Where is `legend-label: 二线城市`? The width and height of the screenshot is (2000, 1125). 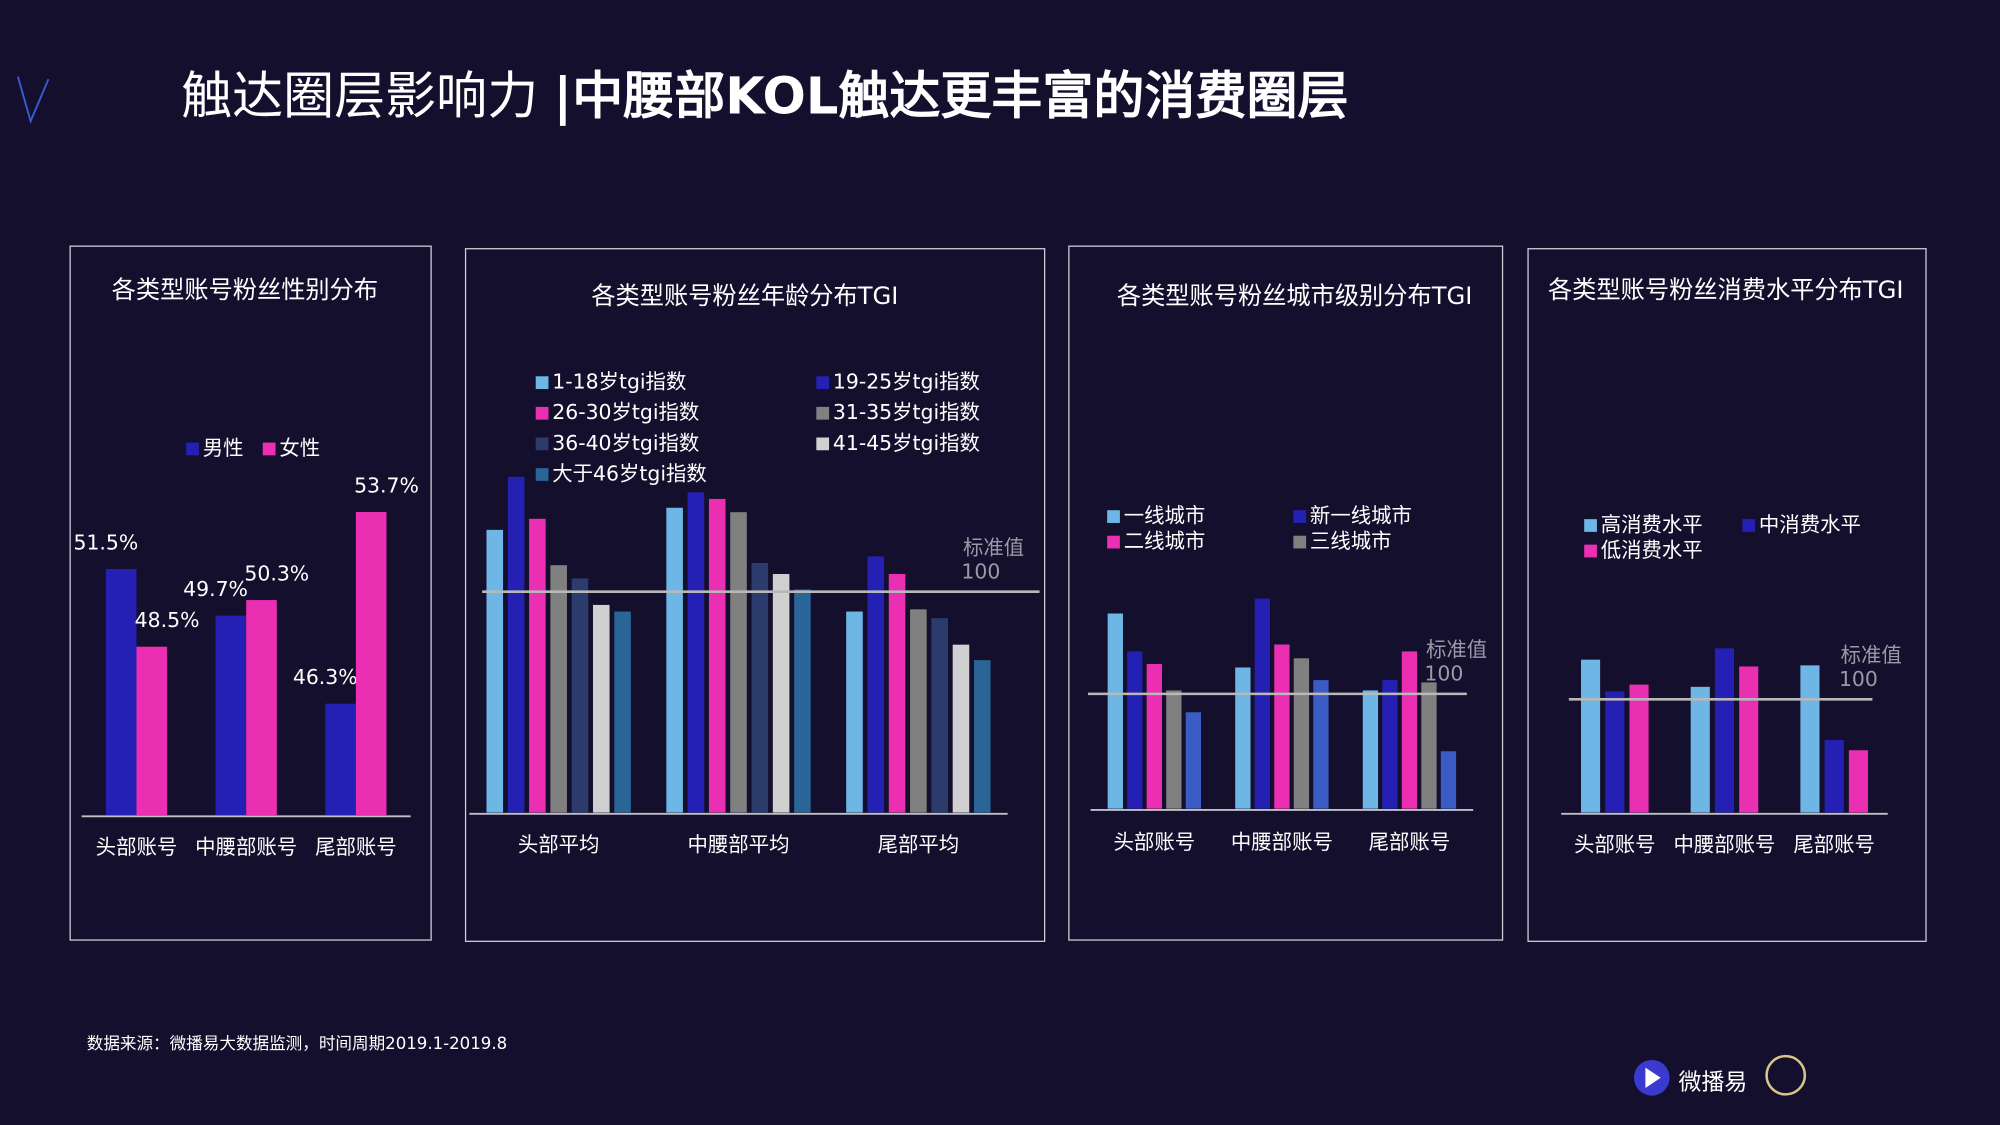
legend-label: 二线城市 is located at coordinates (1165, 541).